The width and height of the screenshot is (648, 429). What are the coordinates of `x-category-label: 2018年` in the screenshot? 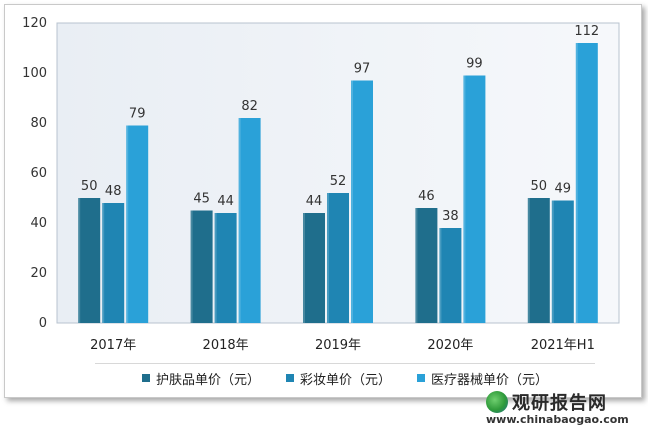 It's located at (226, 345).